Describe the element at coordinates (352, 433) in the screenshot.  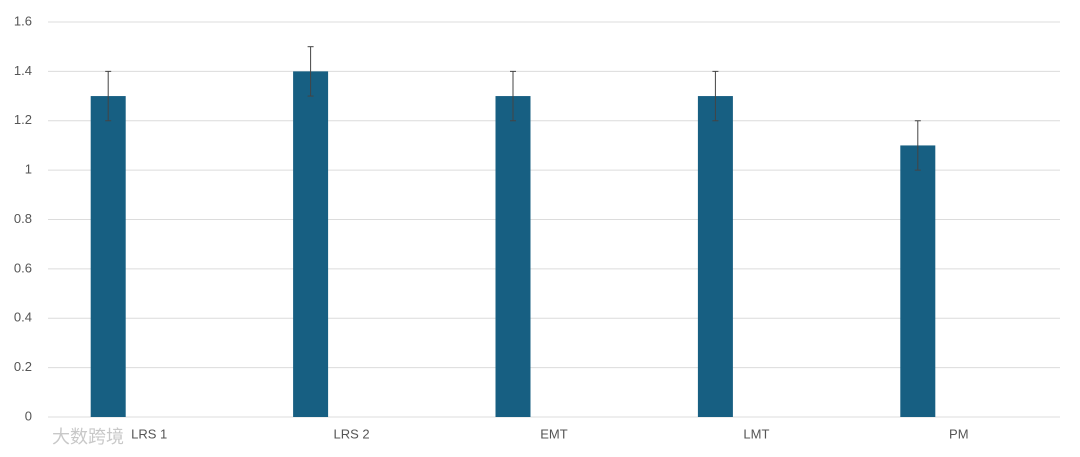
I see `x-tick-label: LRS 2` at that location.